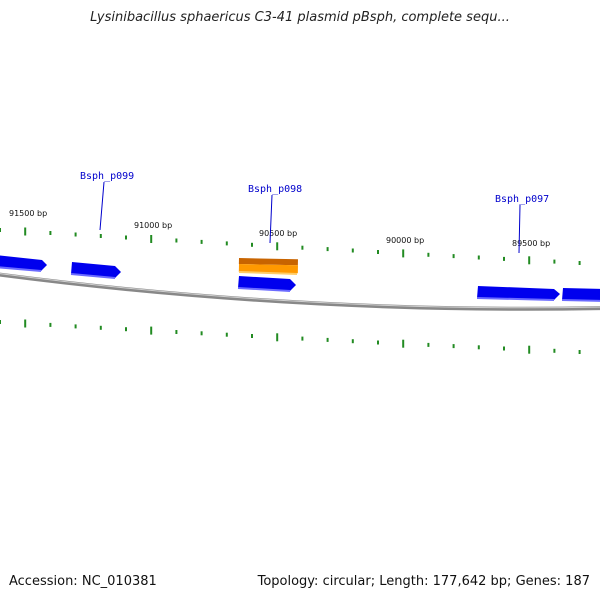 Image resolution: width=600 pixels, height=600 pixels. I want to click on topology-value: circular, so click(346, 581).